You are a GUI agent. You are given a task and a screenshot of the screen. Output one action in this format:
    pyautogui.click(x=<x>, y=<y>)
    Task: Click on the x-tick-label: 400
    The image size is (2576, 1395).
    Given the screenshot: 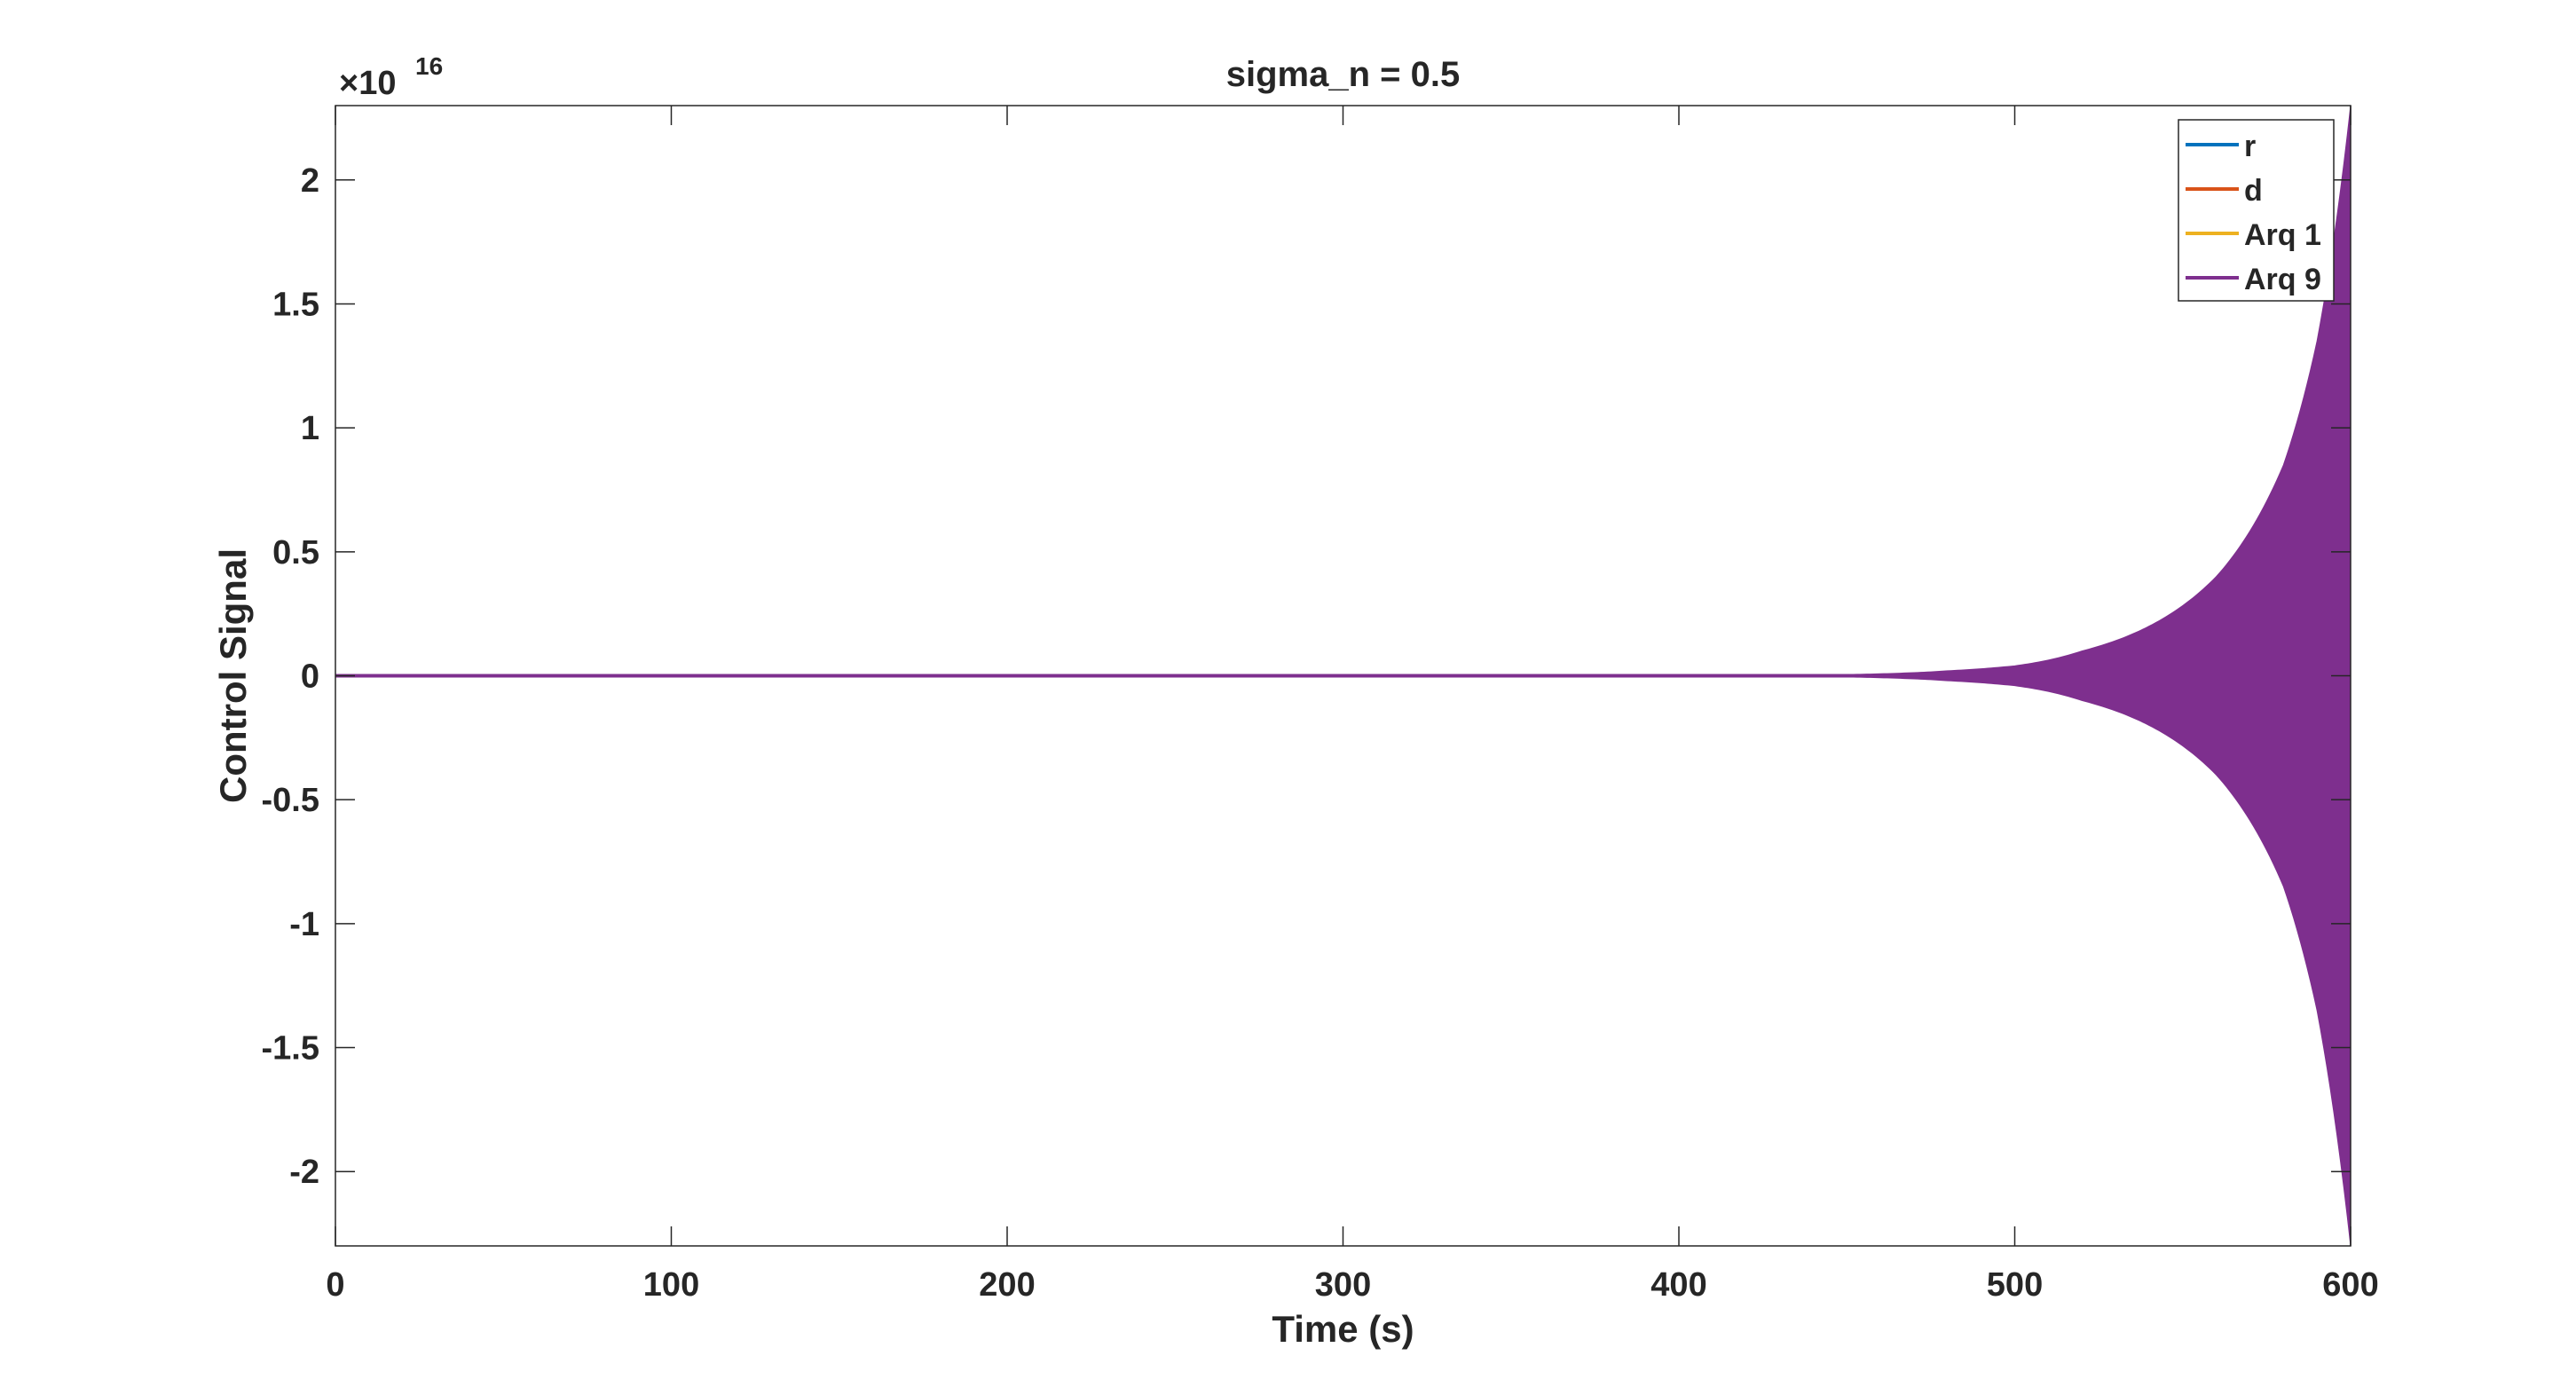 What is the action you would take?
    pyautogui.click(x=1678, y=1285)
    